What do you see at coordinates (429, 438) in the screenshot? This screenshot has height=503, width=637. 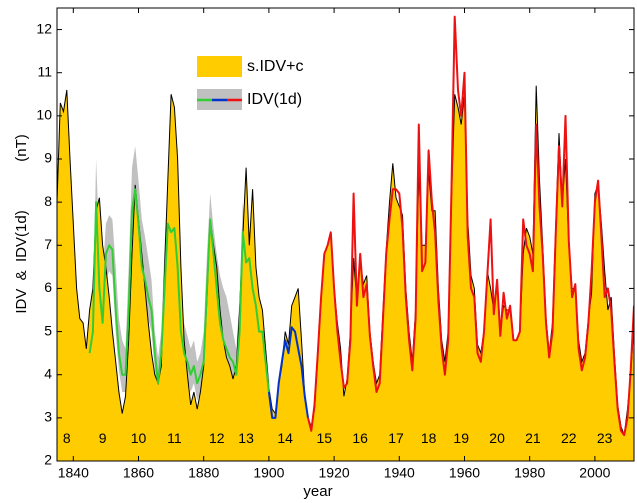 I see `annotation: 18` at bounding box center [429, 438].